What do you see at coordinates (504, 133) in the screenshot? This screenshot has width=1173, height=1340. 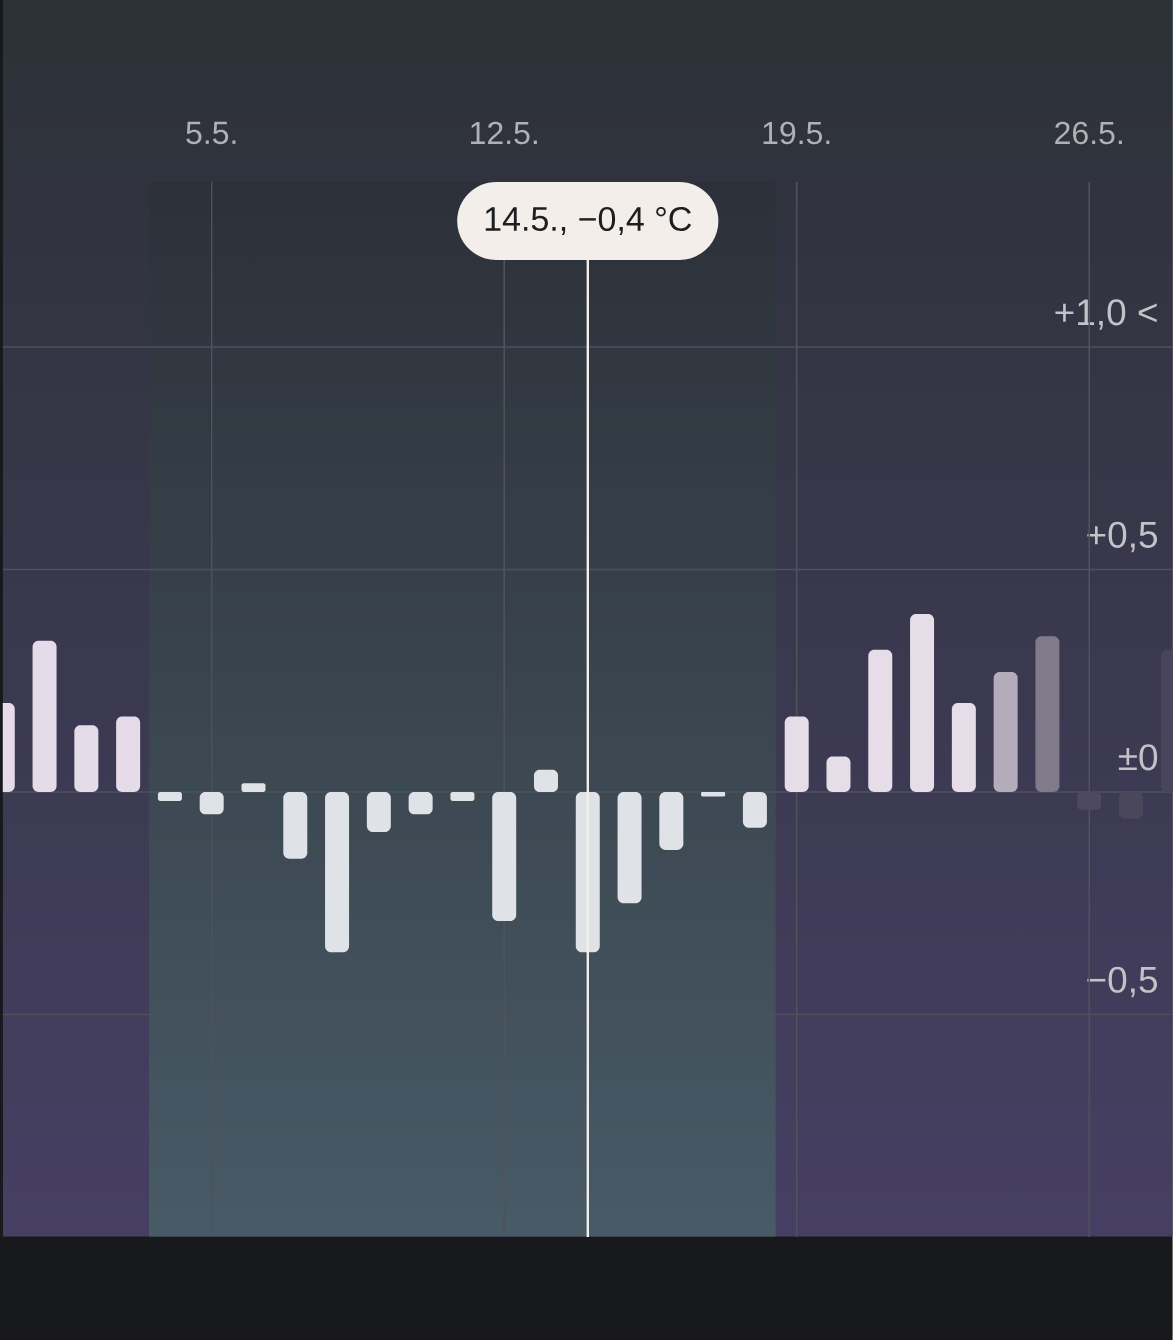 I see `x-tick-label: 12.5.` at bounding box center [504, 133].